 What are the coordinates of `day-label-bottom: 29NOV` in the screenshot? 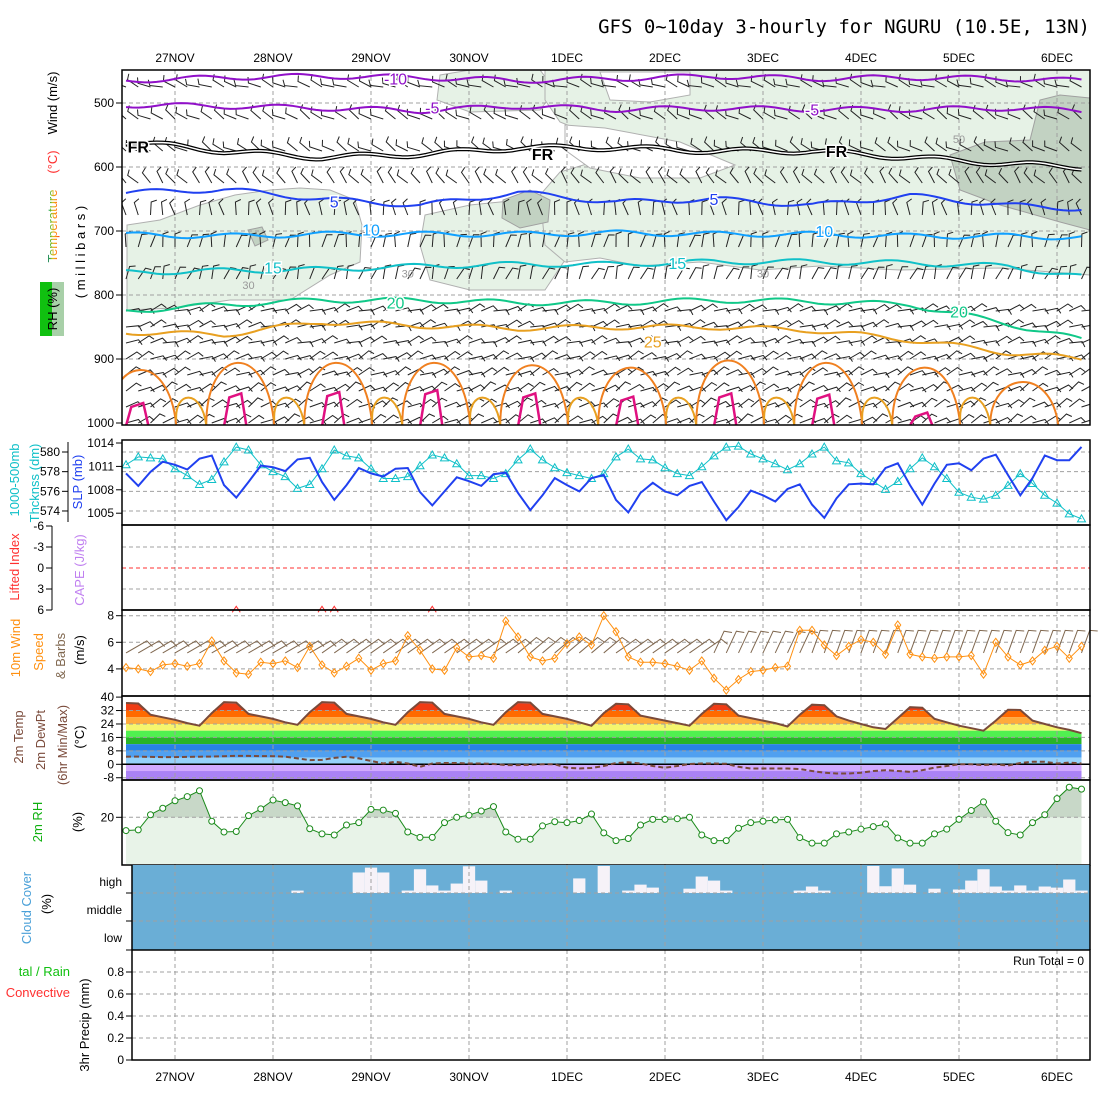 It's located at (370, 1077).